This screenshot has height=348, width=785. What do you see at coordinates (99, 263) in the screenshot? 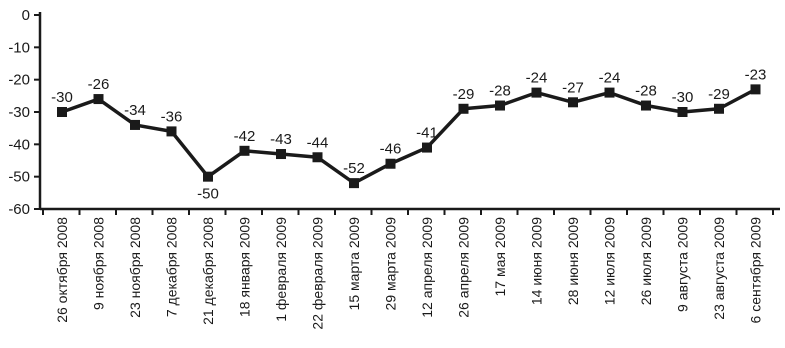
I see `x-tick-label: 9 ноября 2008` at bounding box center [99, 263].